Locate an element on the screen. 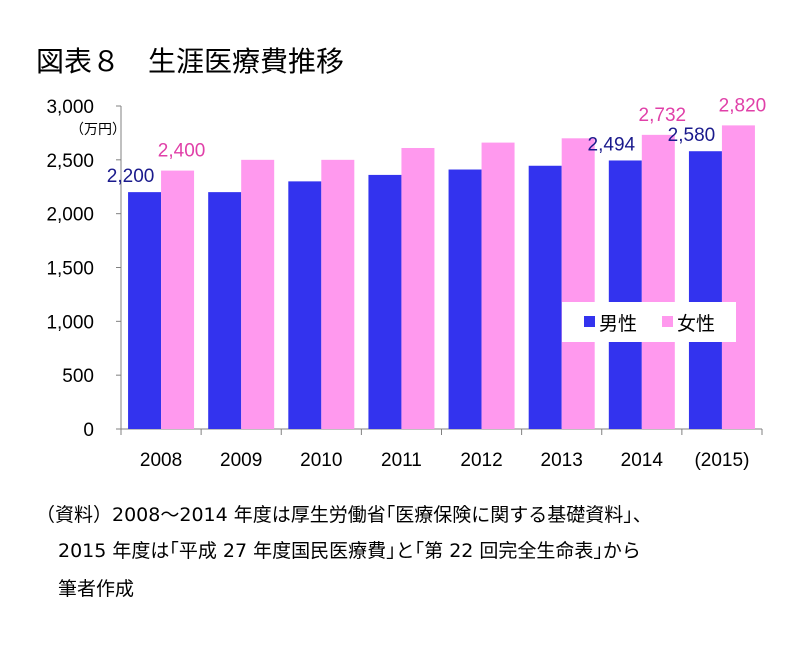 The height and width of the screenshot is (648, 803). data-label-female: 2,820 is located at coordinates (743, 105).